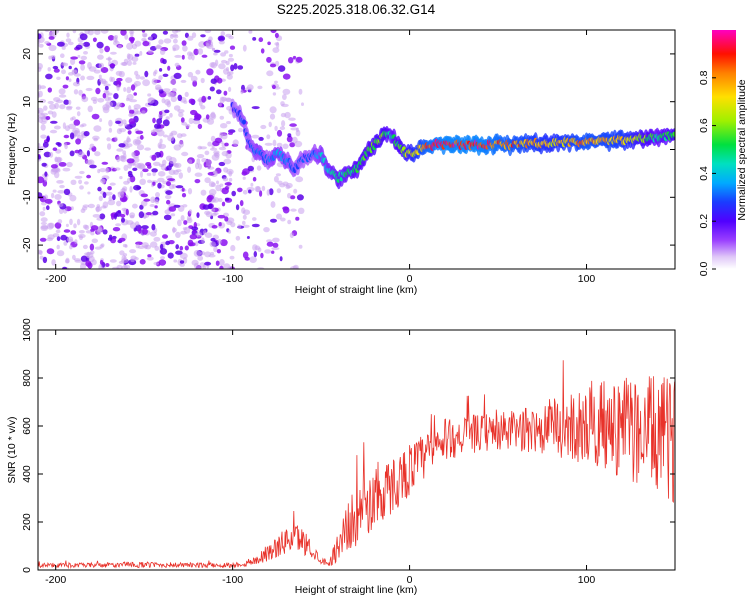  What do you see at coordinates (704, 77) in the screenshot?
I see `colorbar-tick-label: 0.8` at bounding box center [704, 77].